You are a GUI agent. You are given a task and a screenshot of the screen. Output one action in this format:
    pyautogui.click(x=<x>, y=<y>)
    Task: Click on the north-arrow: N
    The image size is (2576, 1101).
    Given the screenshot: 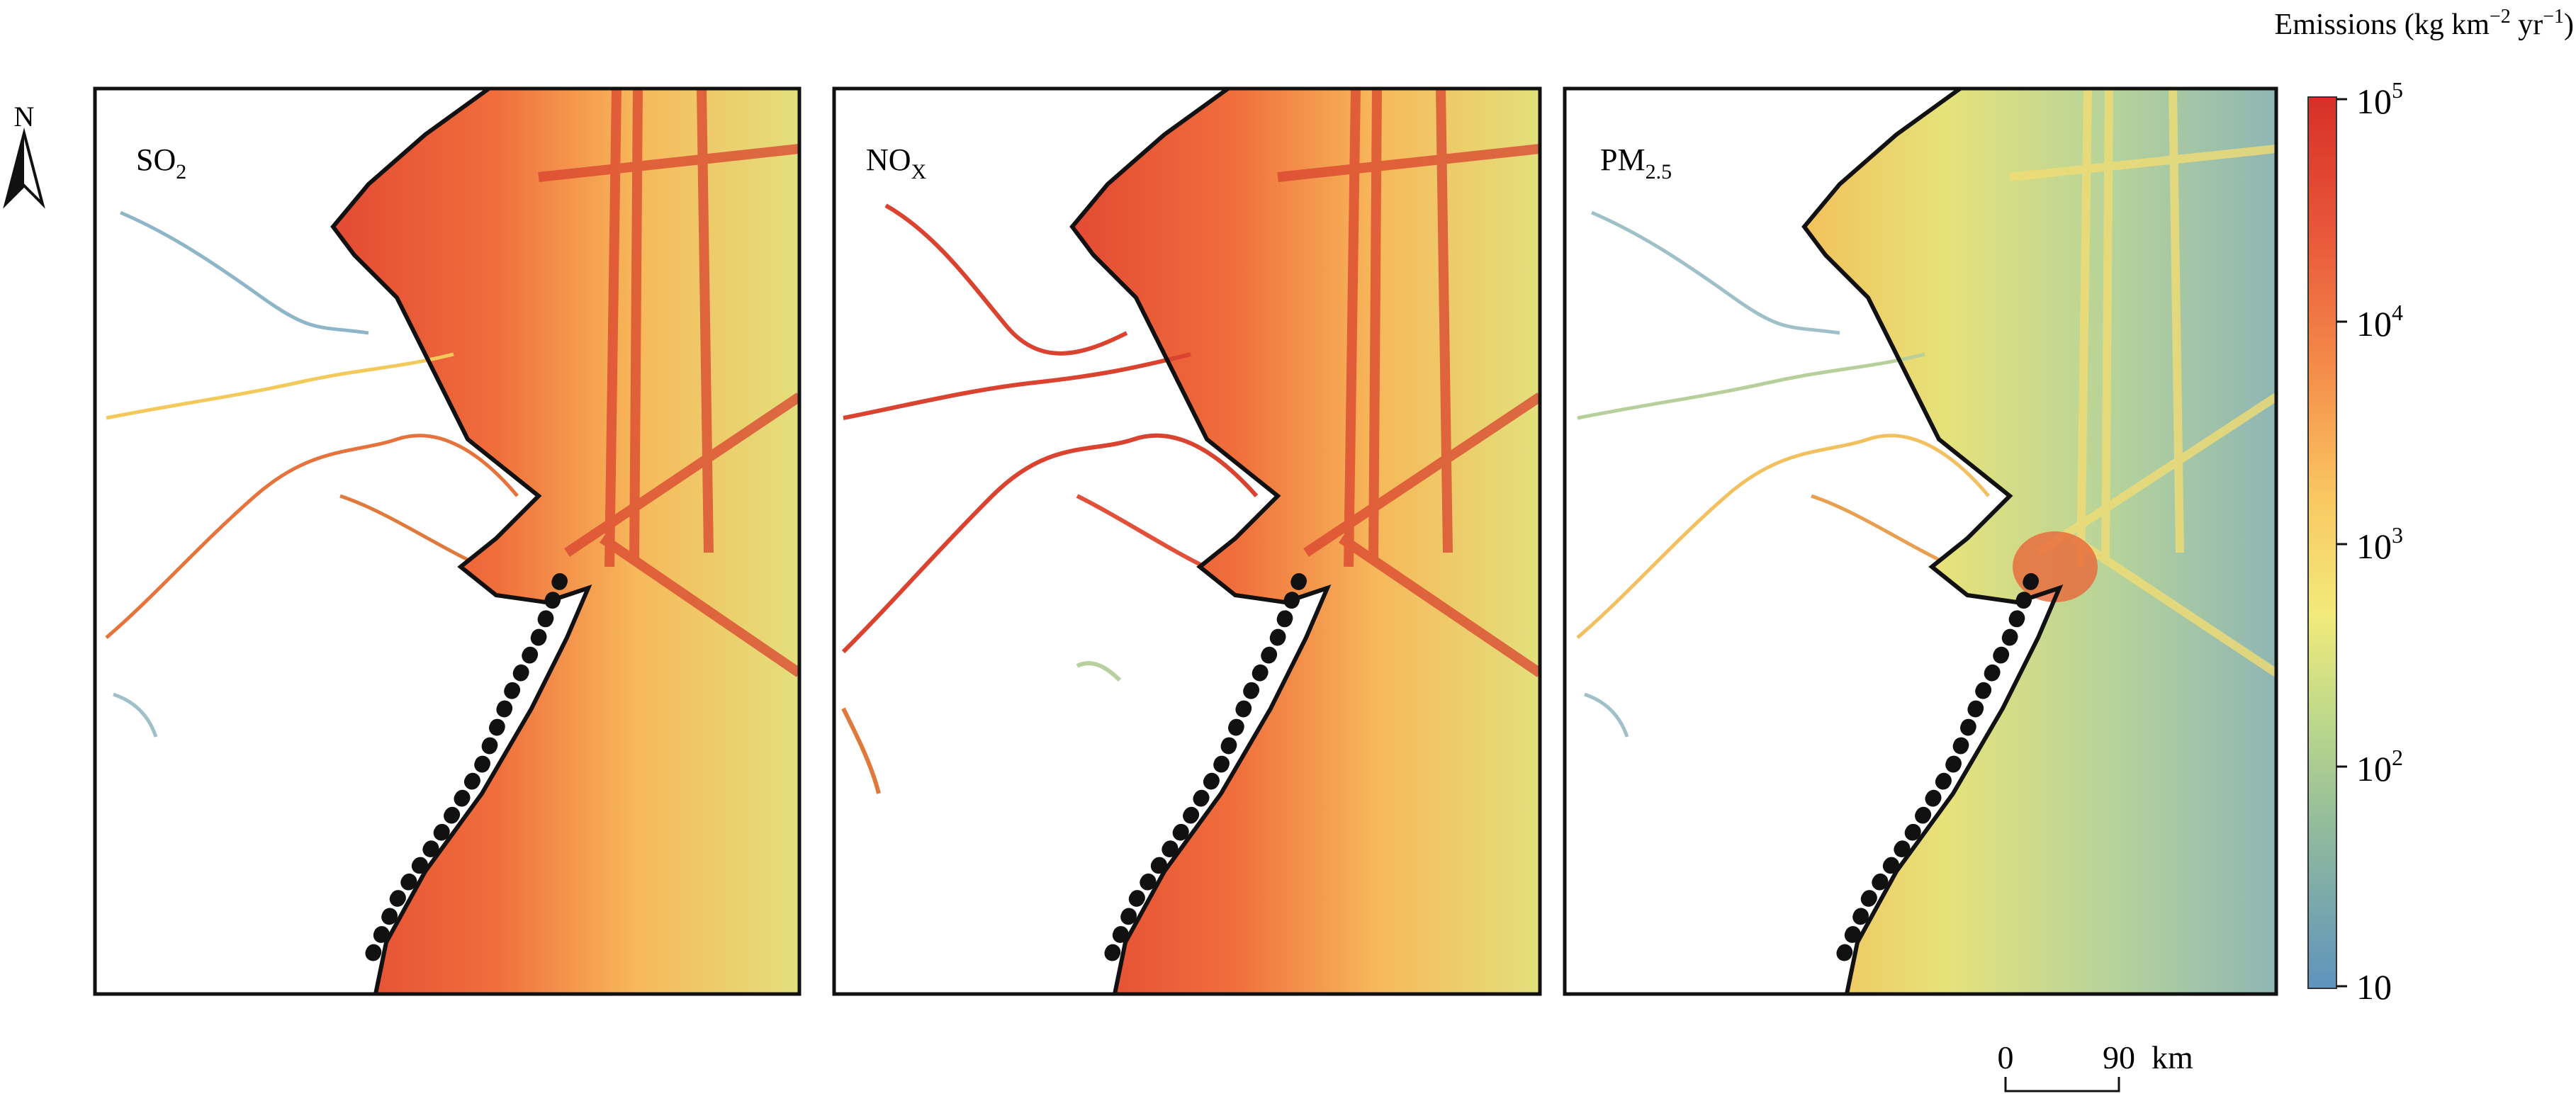 What is the action you would take?
    pyautogui.click(x=24, y=155)
    